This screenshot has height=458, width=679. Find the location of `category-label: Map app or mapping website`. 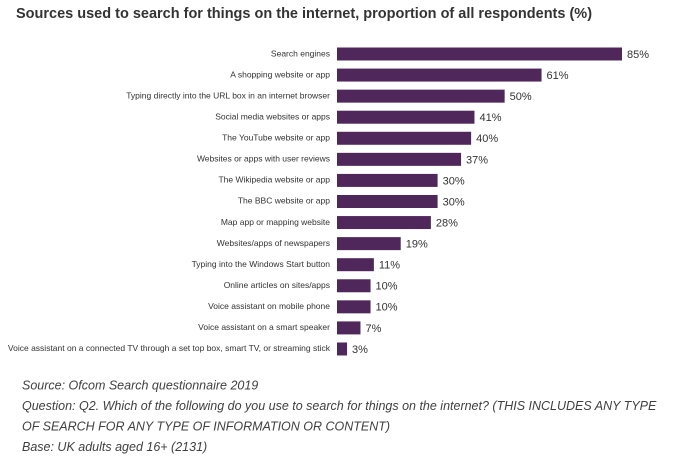

category-label: Map app or mapping website is located at coordinates (275, 222).